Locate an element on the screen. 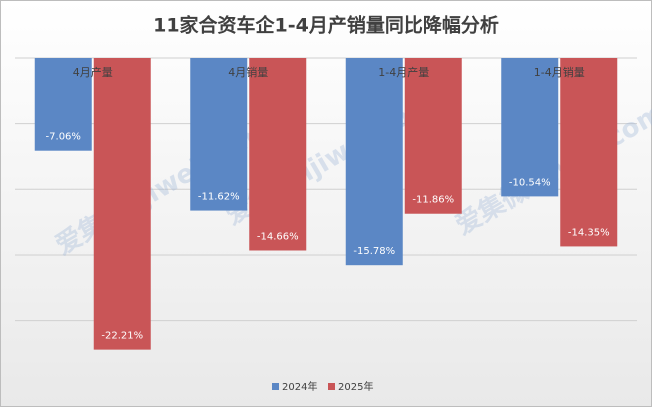 The image size is (652, 407). category-label: 4月销量 is located at coordinates (248, 72).